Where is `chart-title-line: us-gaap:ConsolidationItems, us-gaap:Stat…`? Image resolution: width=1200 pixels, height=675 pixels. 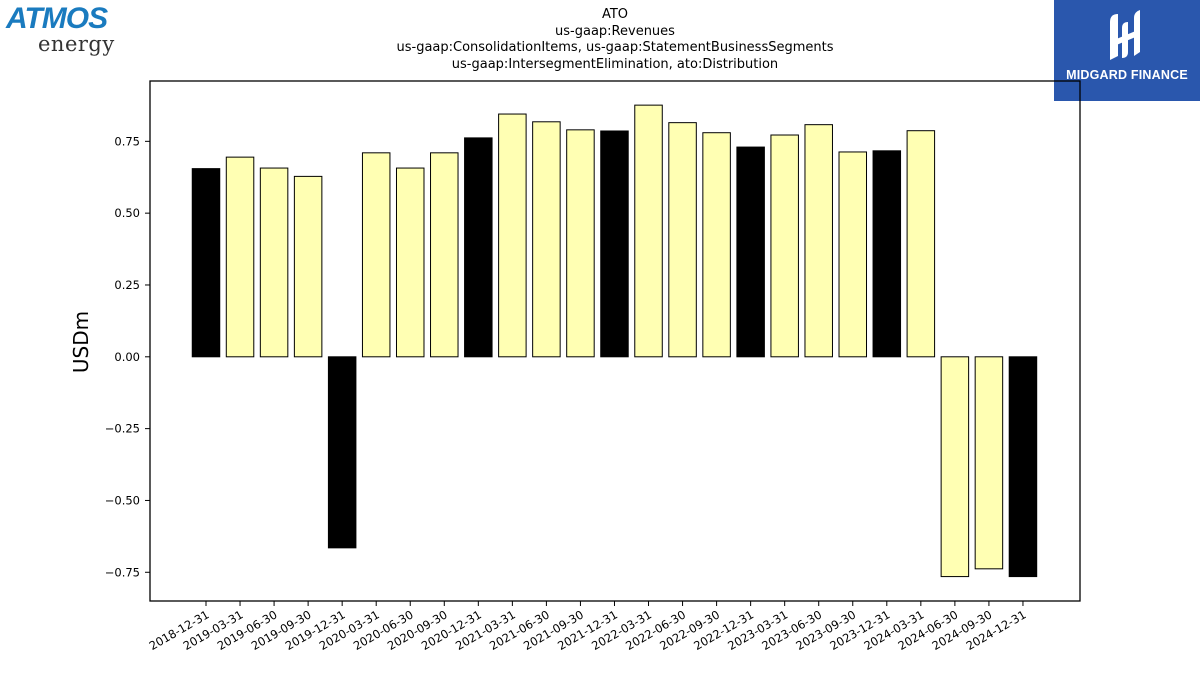
chart-title-line: us-gaap:ConsolidationItems, us-gaap:Stat… is located at coordinates (615, 47).